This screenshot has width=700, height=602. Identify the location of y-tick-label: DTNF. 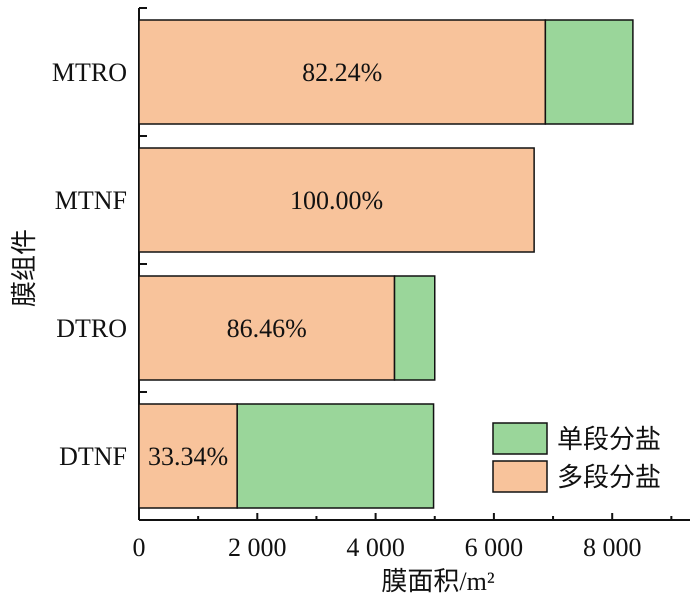
(93, 456).